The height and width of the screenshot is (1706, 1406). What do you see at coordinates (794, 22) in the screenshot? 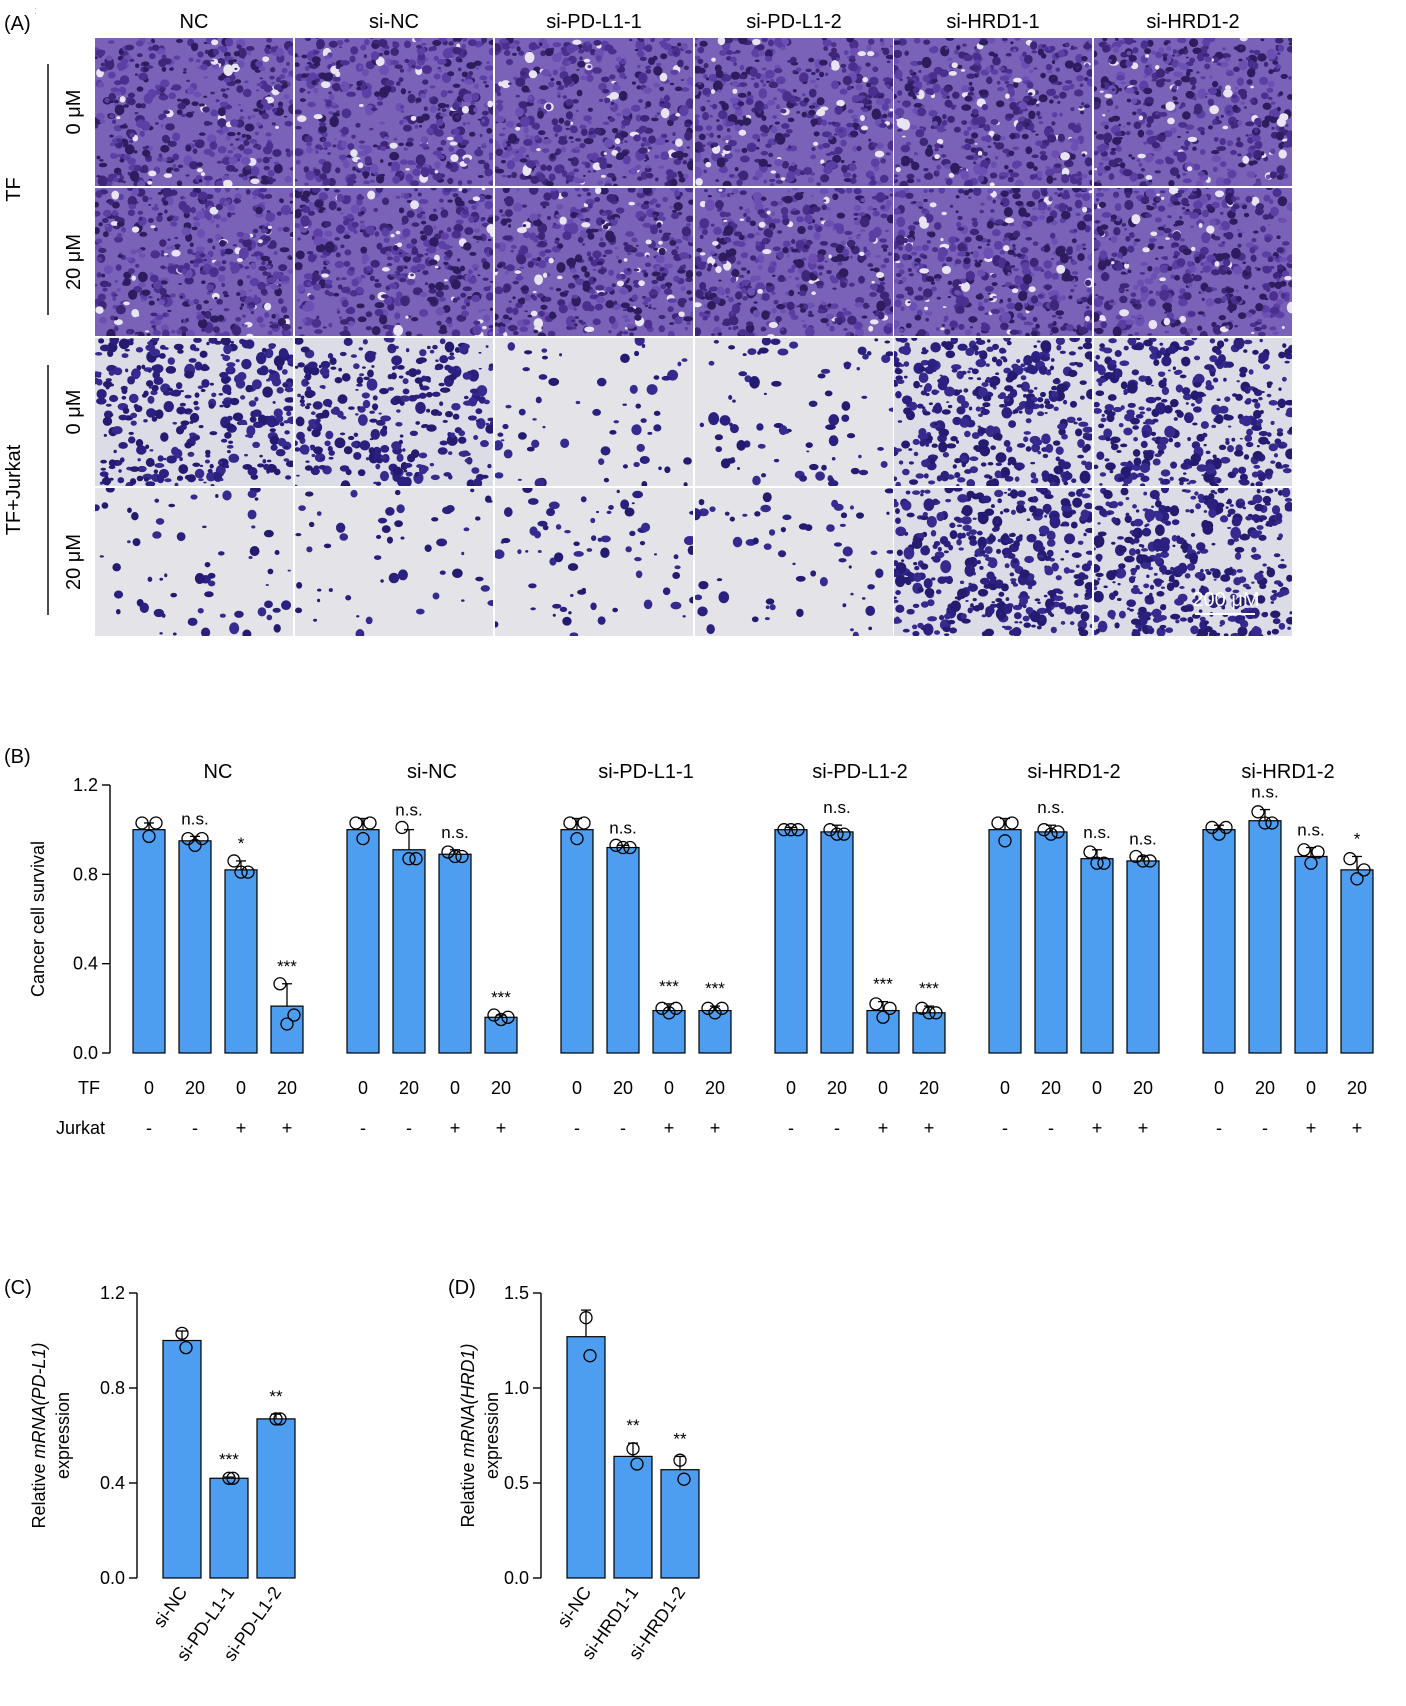
I see `column-header: si-PD-L1-2` at bounding box center [794, 22].